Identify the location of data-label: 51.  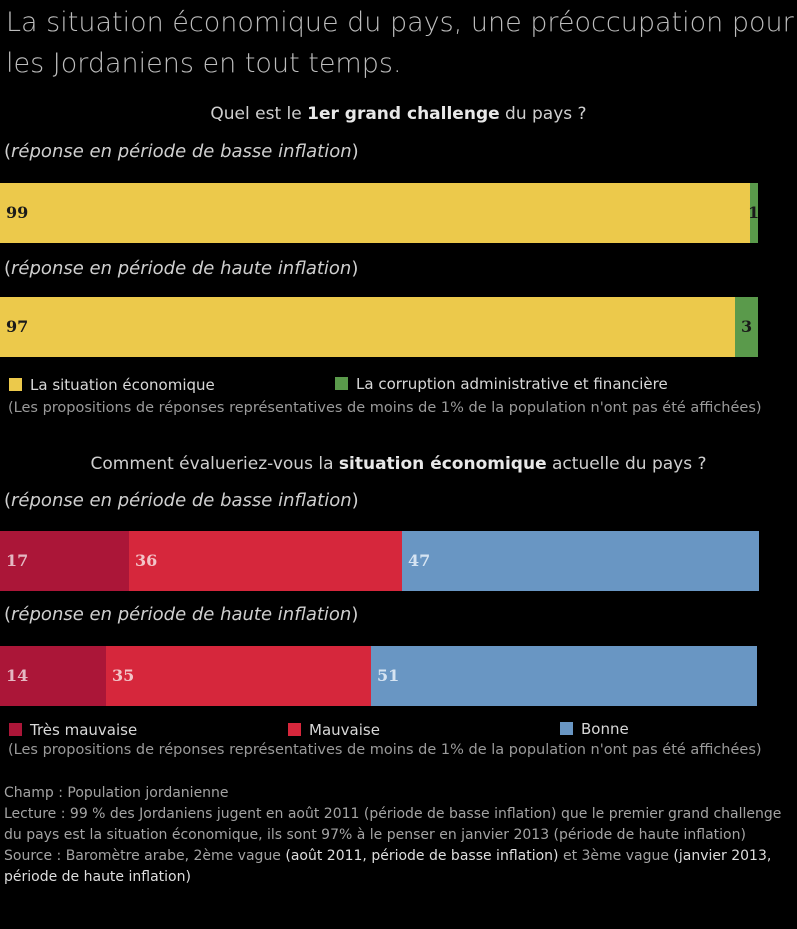
(388, 675).